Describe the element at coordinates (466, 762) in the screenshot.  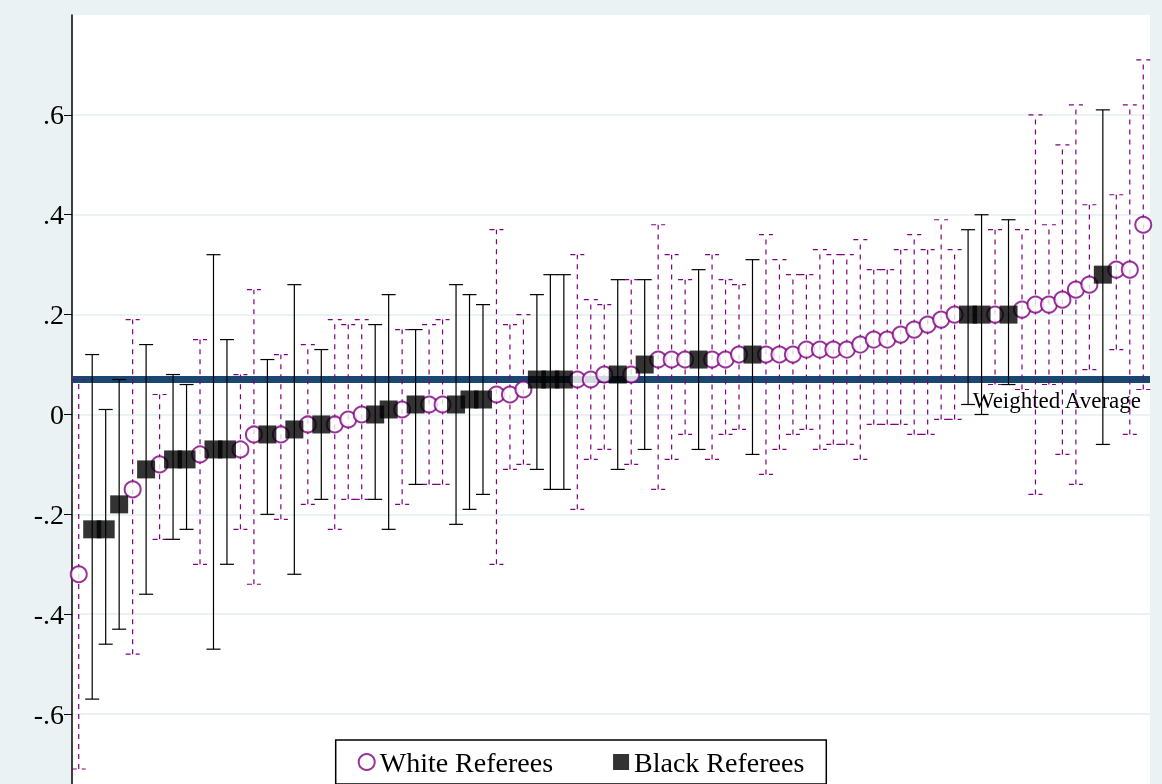
I see `legend-label: White Referees` at that location.